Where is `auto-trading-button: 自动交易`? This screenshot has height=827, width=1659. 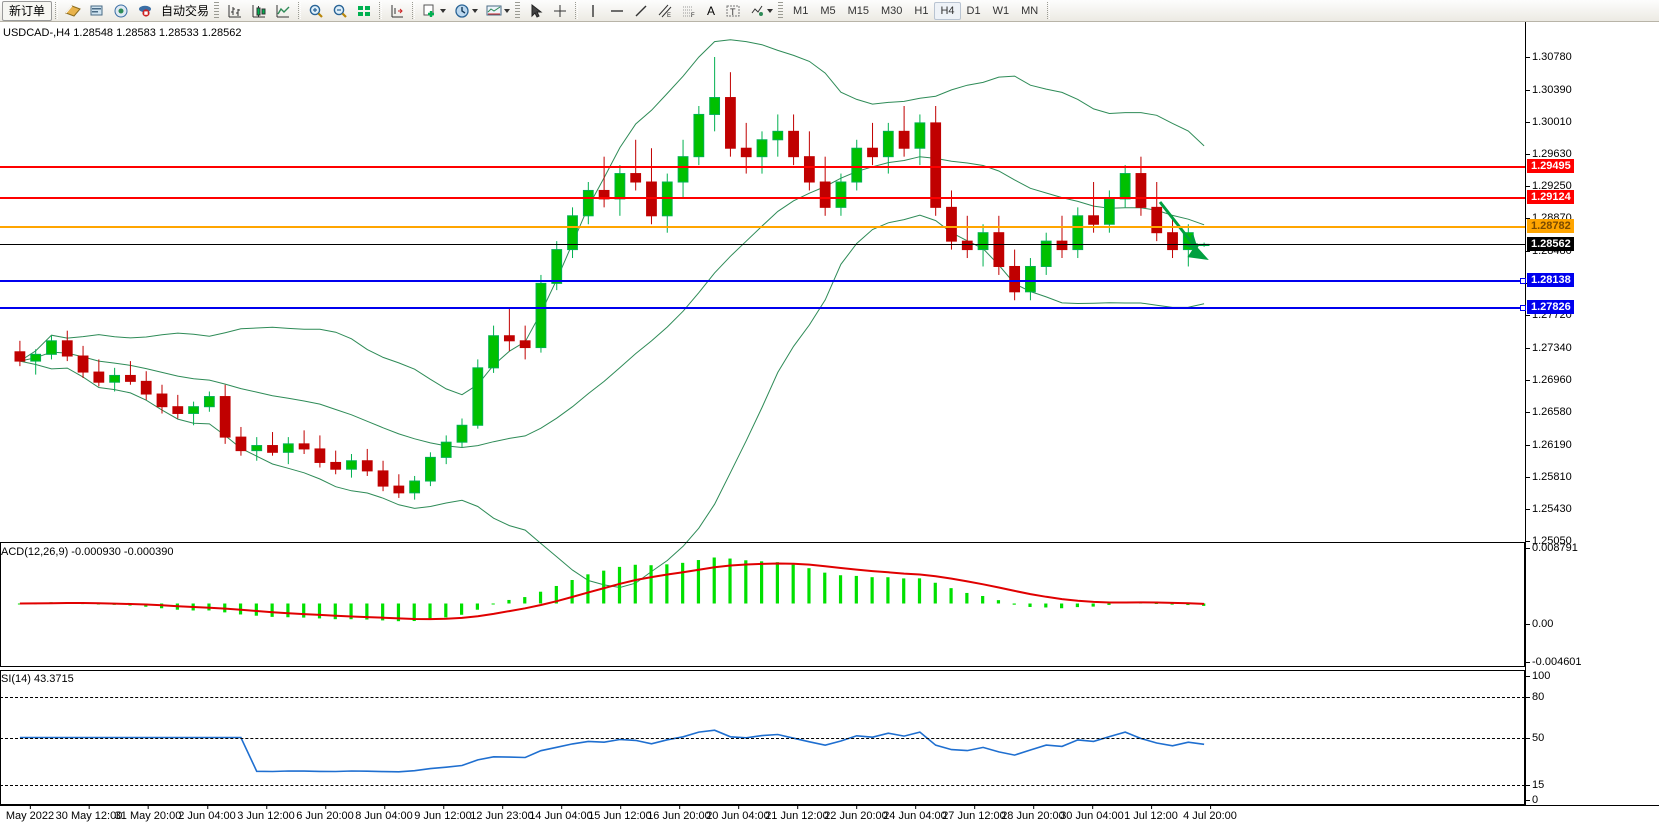
auto-trading-button: 自动交易 is located at coordinates (185, 11).